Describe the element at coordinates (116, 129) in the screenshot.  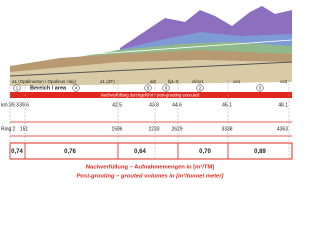
I see `ring-label: 1596` at that location.